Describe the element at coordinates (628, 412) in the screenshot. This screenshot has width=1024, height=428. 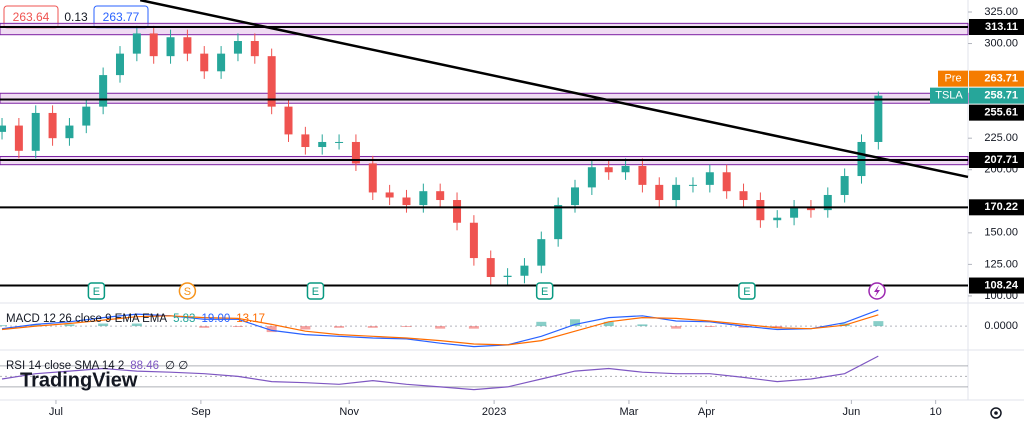
I see `x-tick-label: Mar` at that location.